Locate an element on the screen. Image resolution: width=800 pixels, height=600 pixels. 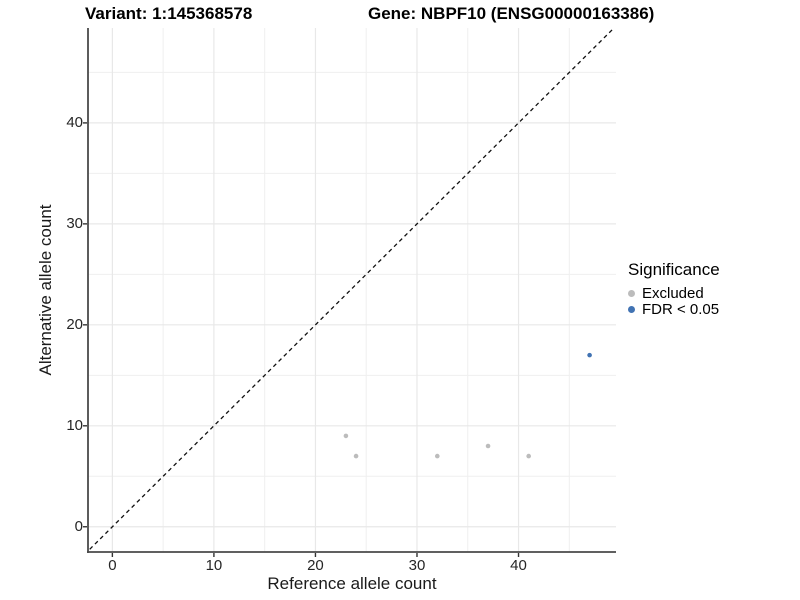
legend-item-label: Excluded is located at coordinates (673, 293).